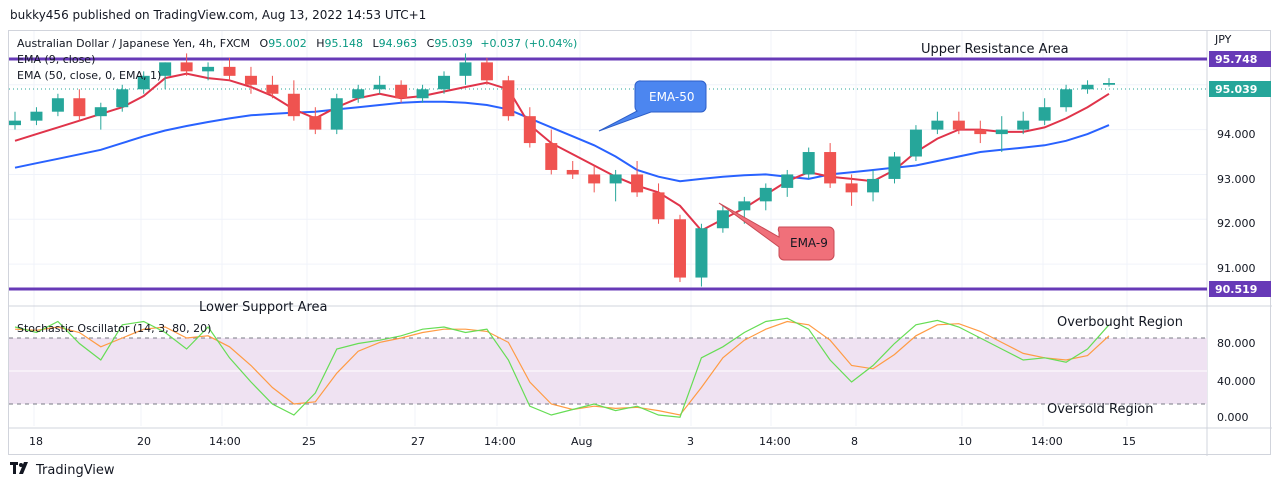 The height and width of the screenshot is (489, 1280). Describe the element at coordinates (114, 328) in the screenshot. I see `stoch-title: Stochastic Oscillator (14, 3, 80, 20)` at that location.